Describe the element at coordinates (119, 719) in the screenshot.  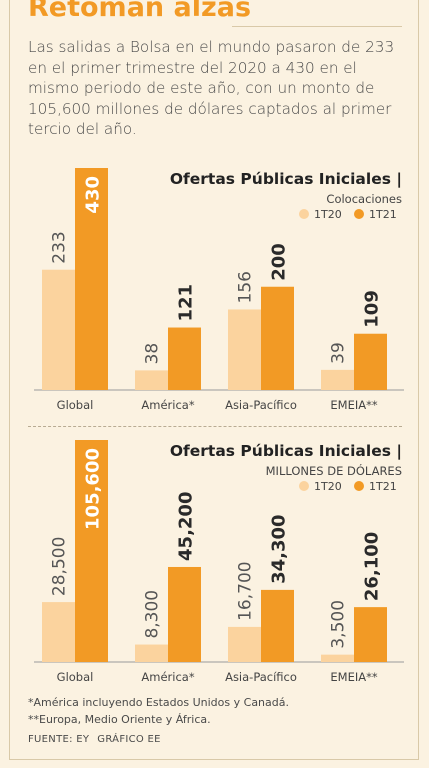
I see `footnote-emeia: **Europa, Medio Oriente y África.` at that location.